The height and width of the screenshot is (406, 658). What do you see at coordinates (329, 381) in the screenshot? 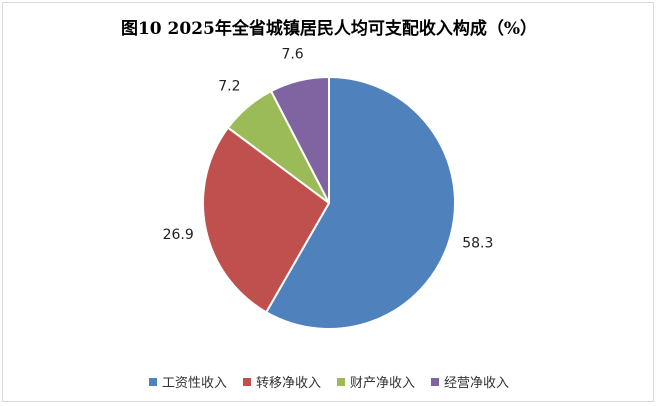
I see `chart-legend: 工资性收入 转移净收入 财产净收入 经营净收入` at bounding box center [329, 381].